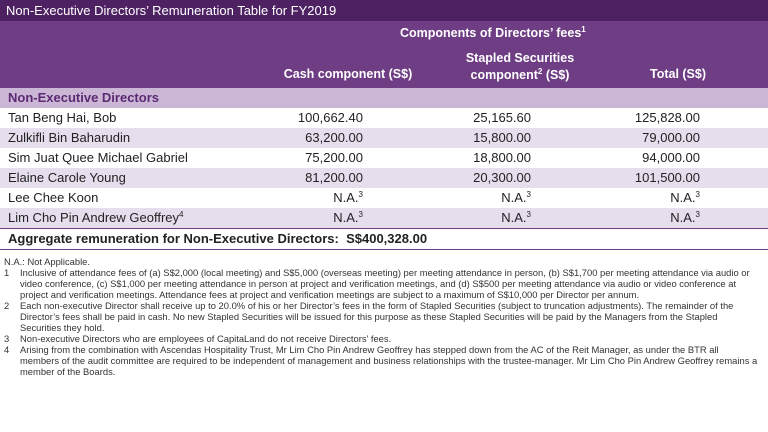  What do you see at coordinates (583, 29) in the screenshot?
I see `footnote-ref: 1` at bounding box center [583, 29].